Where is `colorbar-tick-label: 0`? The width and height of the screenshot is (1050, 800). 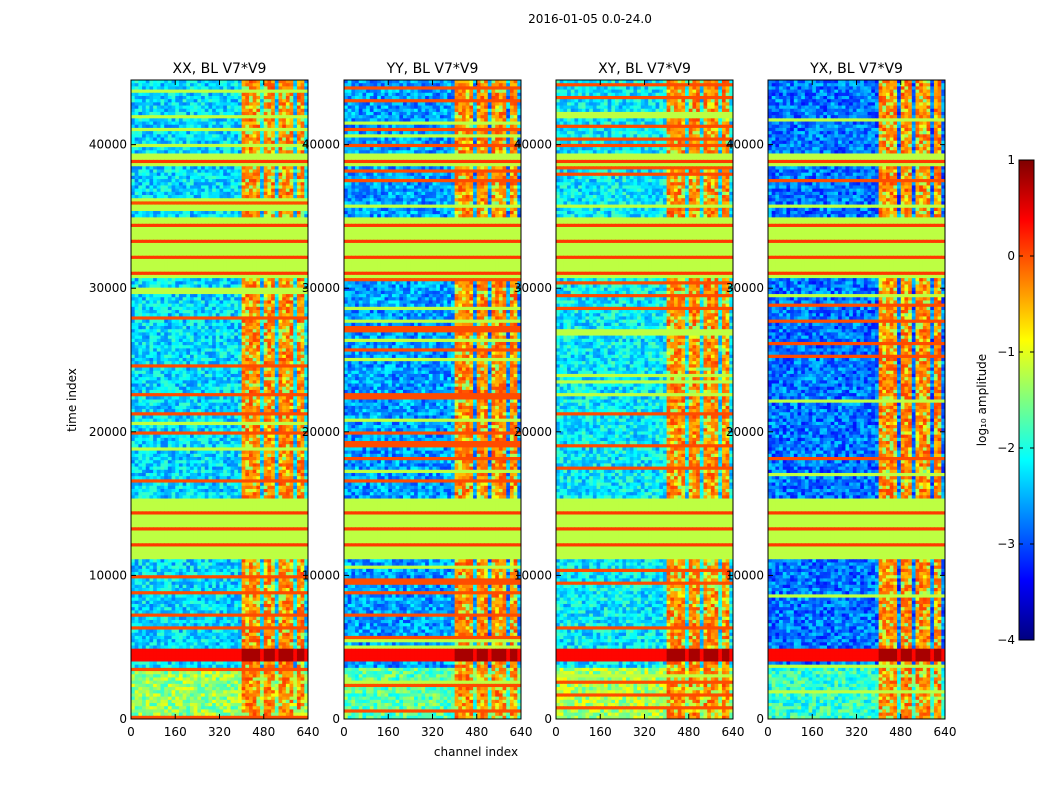 colorbar-tick-label: 0 is located at coordinates (1011, 256).